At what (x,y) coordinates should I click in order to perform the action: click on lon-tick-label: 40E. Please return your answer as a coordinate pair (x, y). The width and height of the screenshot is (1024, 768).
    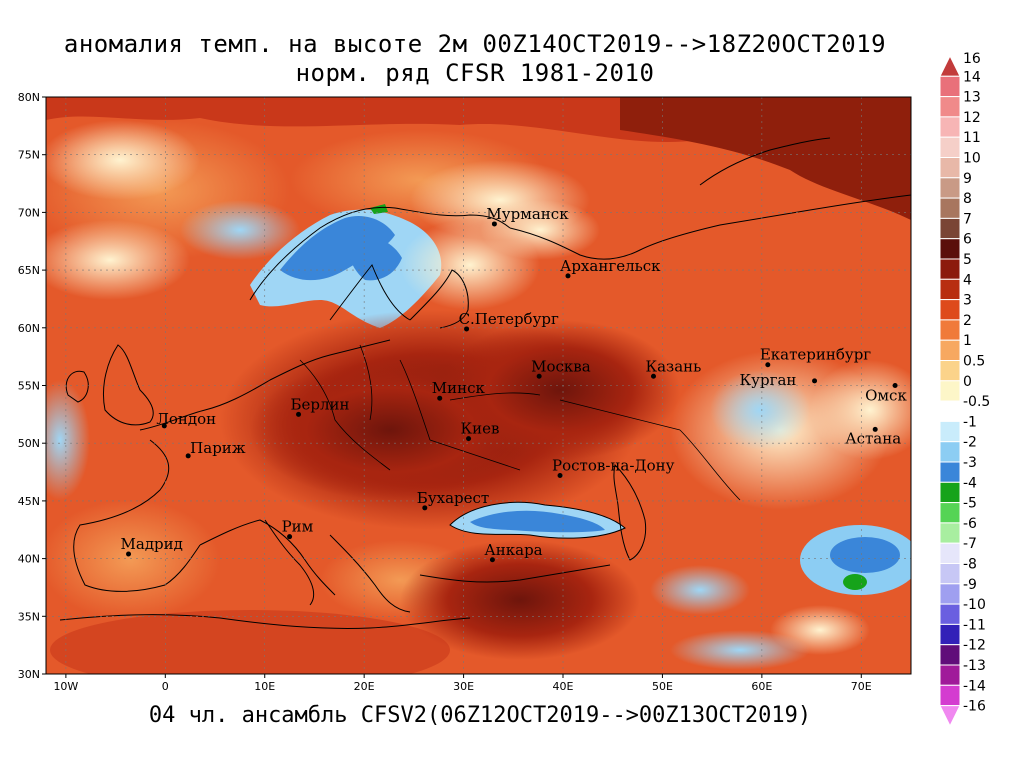
    Looking at the image, I should click on (563, 686).